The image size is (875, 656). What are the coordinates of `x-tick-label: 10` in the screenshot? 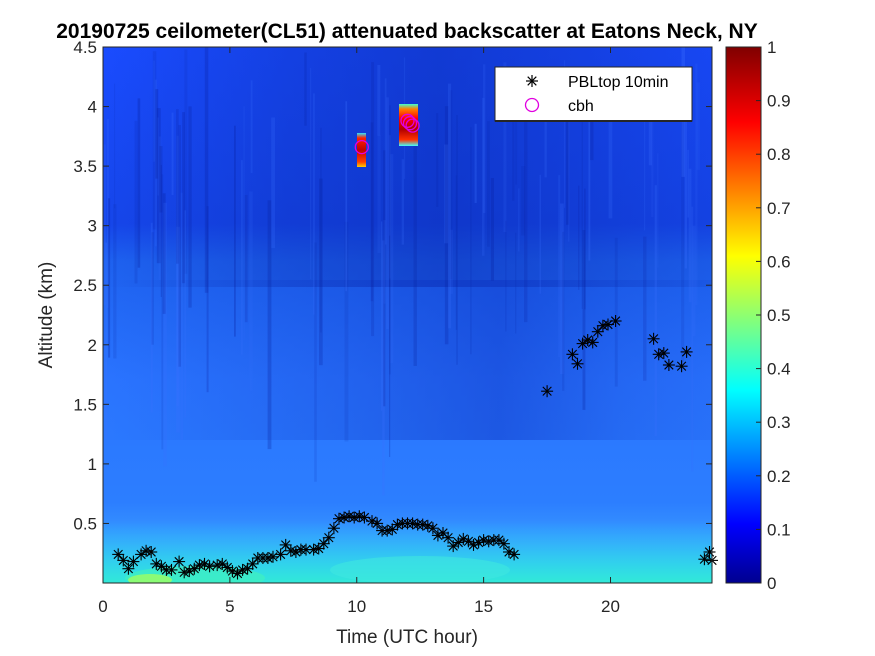 It's located at (356, 606).